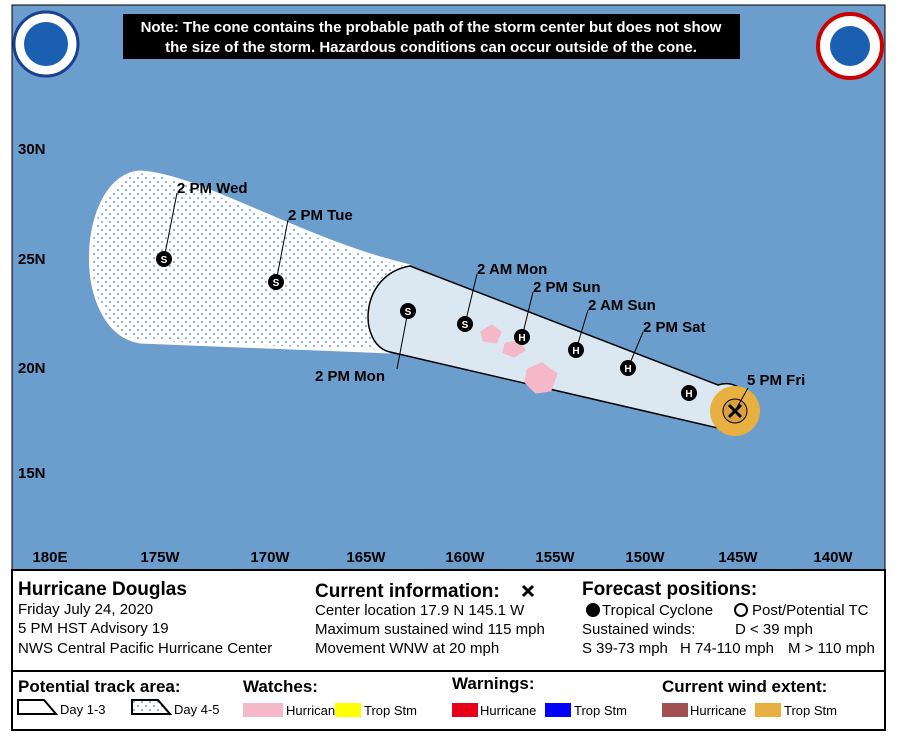 This screenshot has width=897, height=741. Describe the element at coordinates (528, 591) in the screenshot. I see `x-icon` at that location.